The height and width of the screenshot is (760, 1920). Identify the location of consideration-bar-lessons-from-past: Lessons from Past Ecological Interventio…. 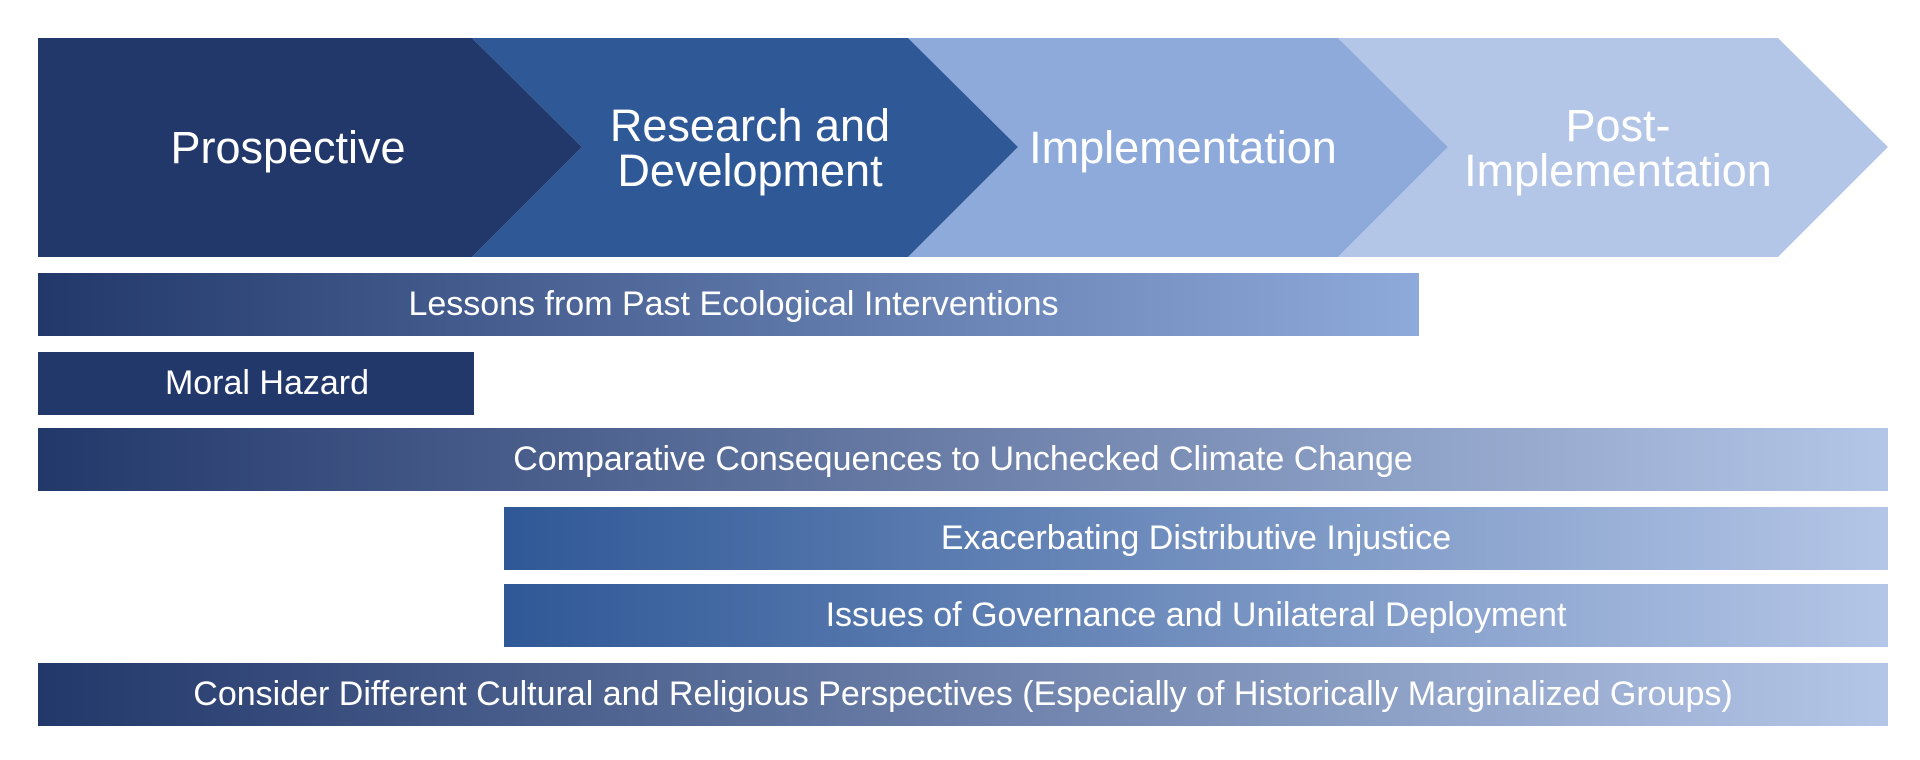
(728, 304).